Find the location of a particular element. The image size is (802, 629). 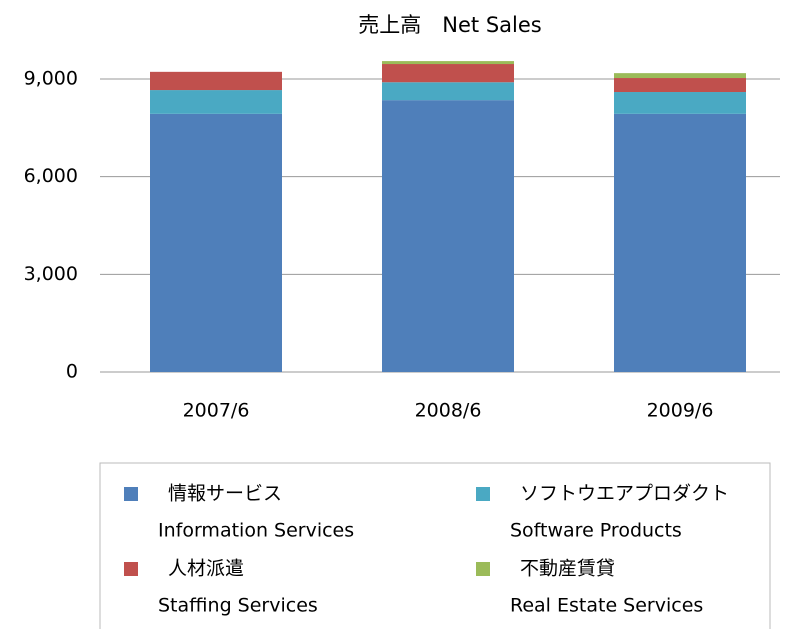

x-tick-label: 2008/6 is located at coordinates (448, 411).